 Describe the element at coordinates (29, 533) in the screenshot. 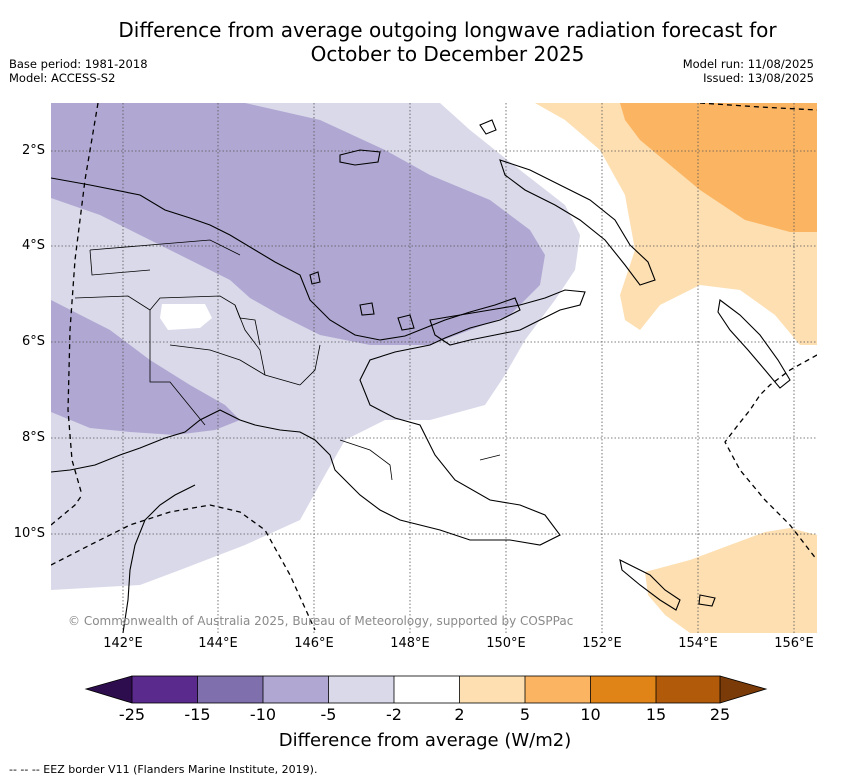

I see `y-tick-label: 10°S` at that location.